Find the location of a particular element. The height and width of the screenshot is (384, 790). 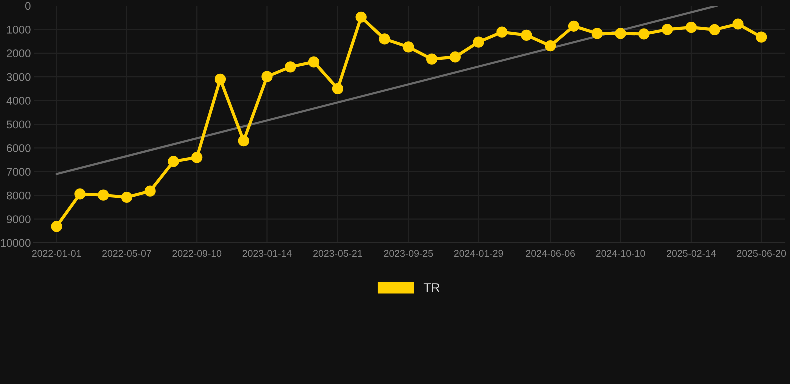

x-tick-label: 2024-06-06 is located at coordinates (551, 254).